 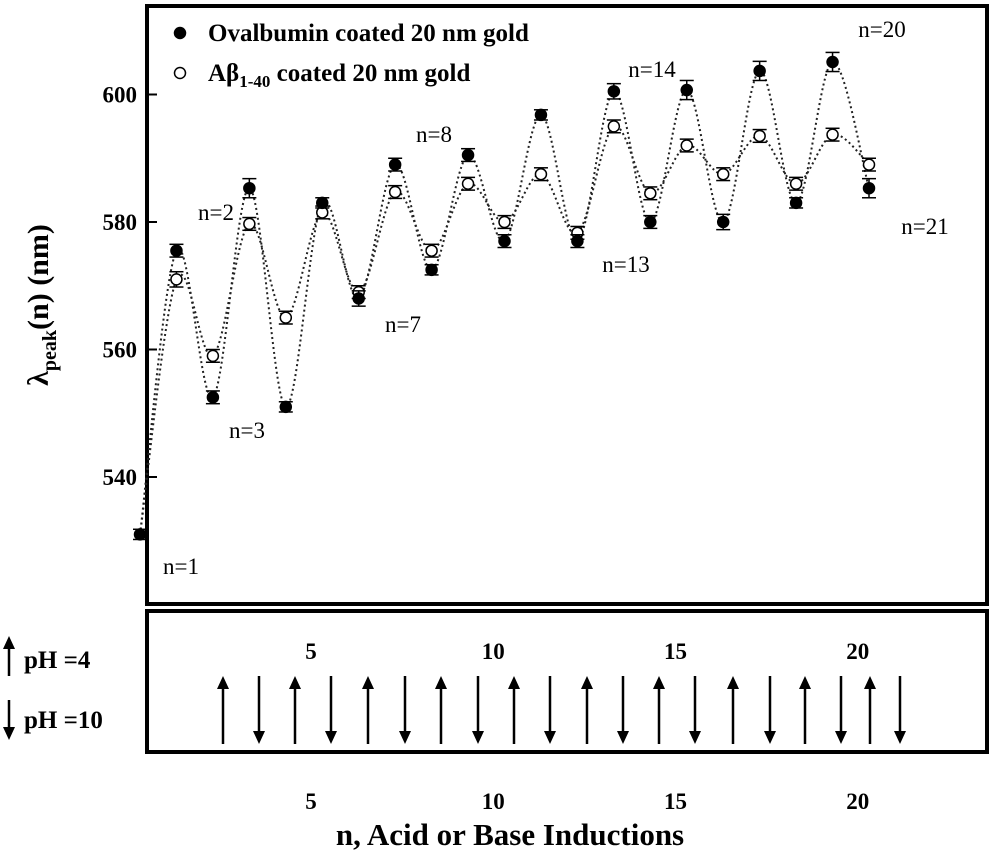 What do you see at coordinates (9, 733) in the screenshot?
I see `ph10-legend-arrow-head` at bounding box center [9, 733].